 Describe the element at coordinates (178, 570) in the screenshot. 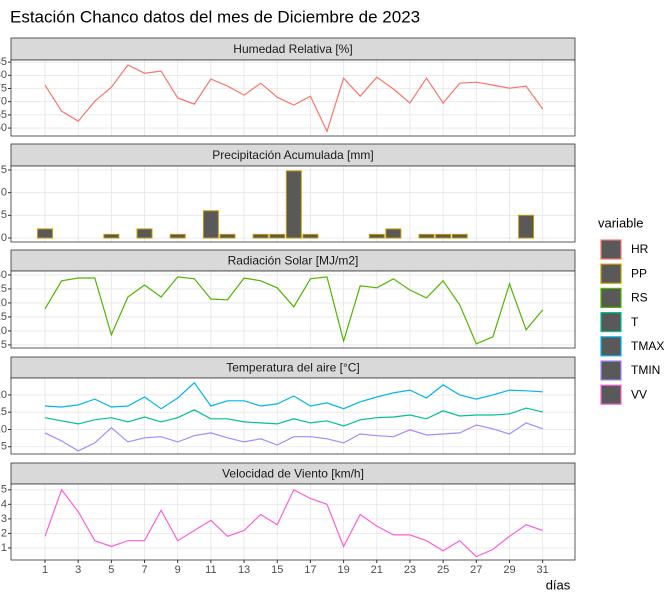

I see `x-tick-label: 9` at that location.